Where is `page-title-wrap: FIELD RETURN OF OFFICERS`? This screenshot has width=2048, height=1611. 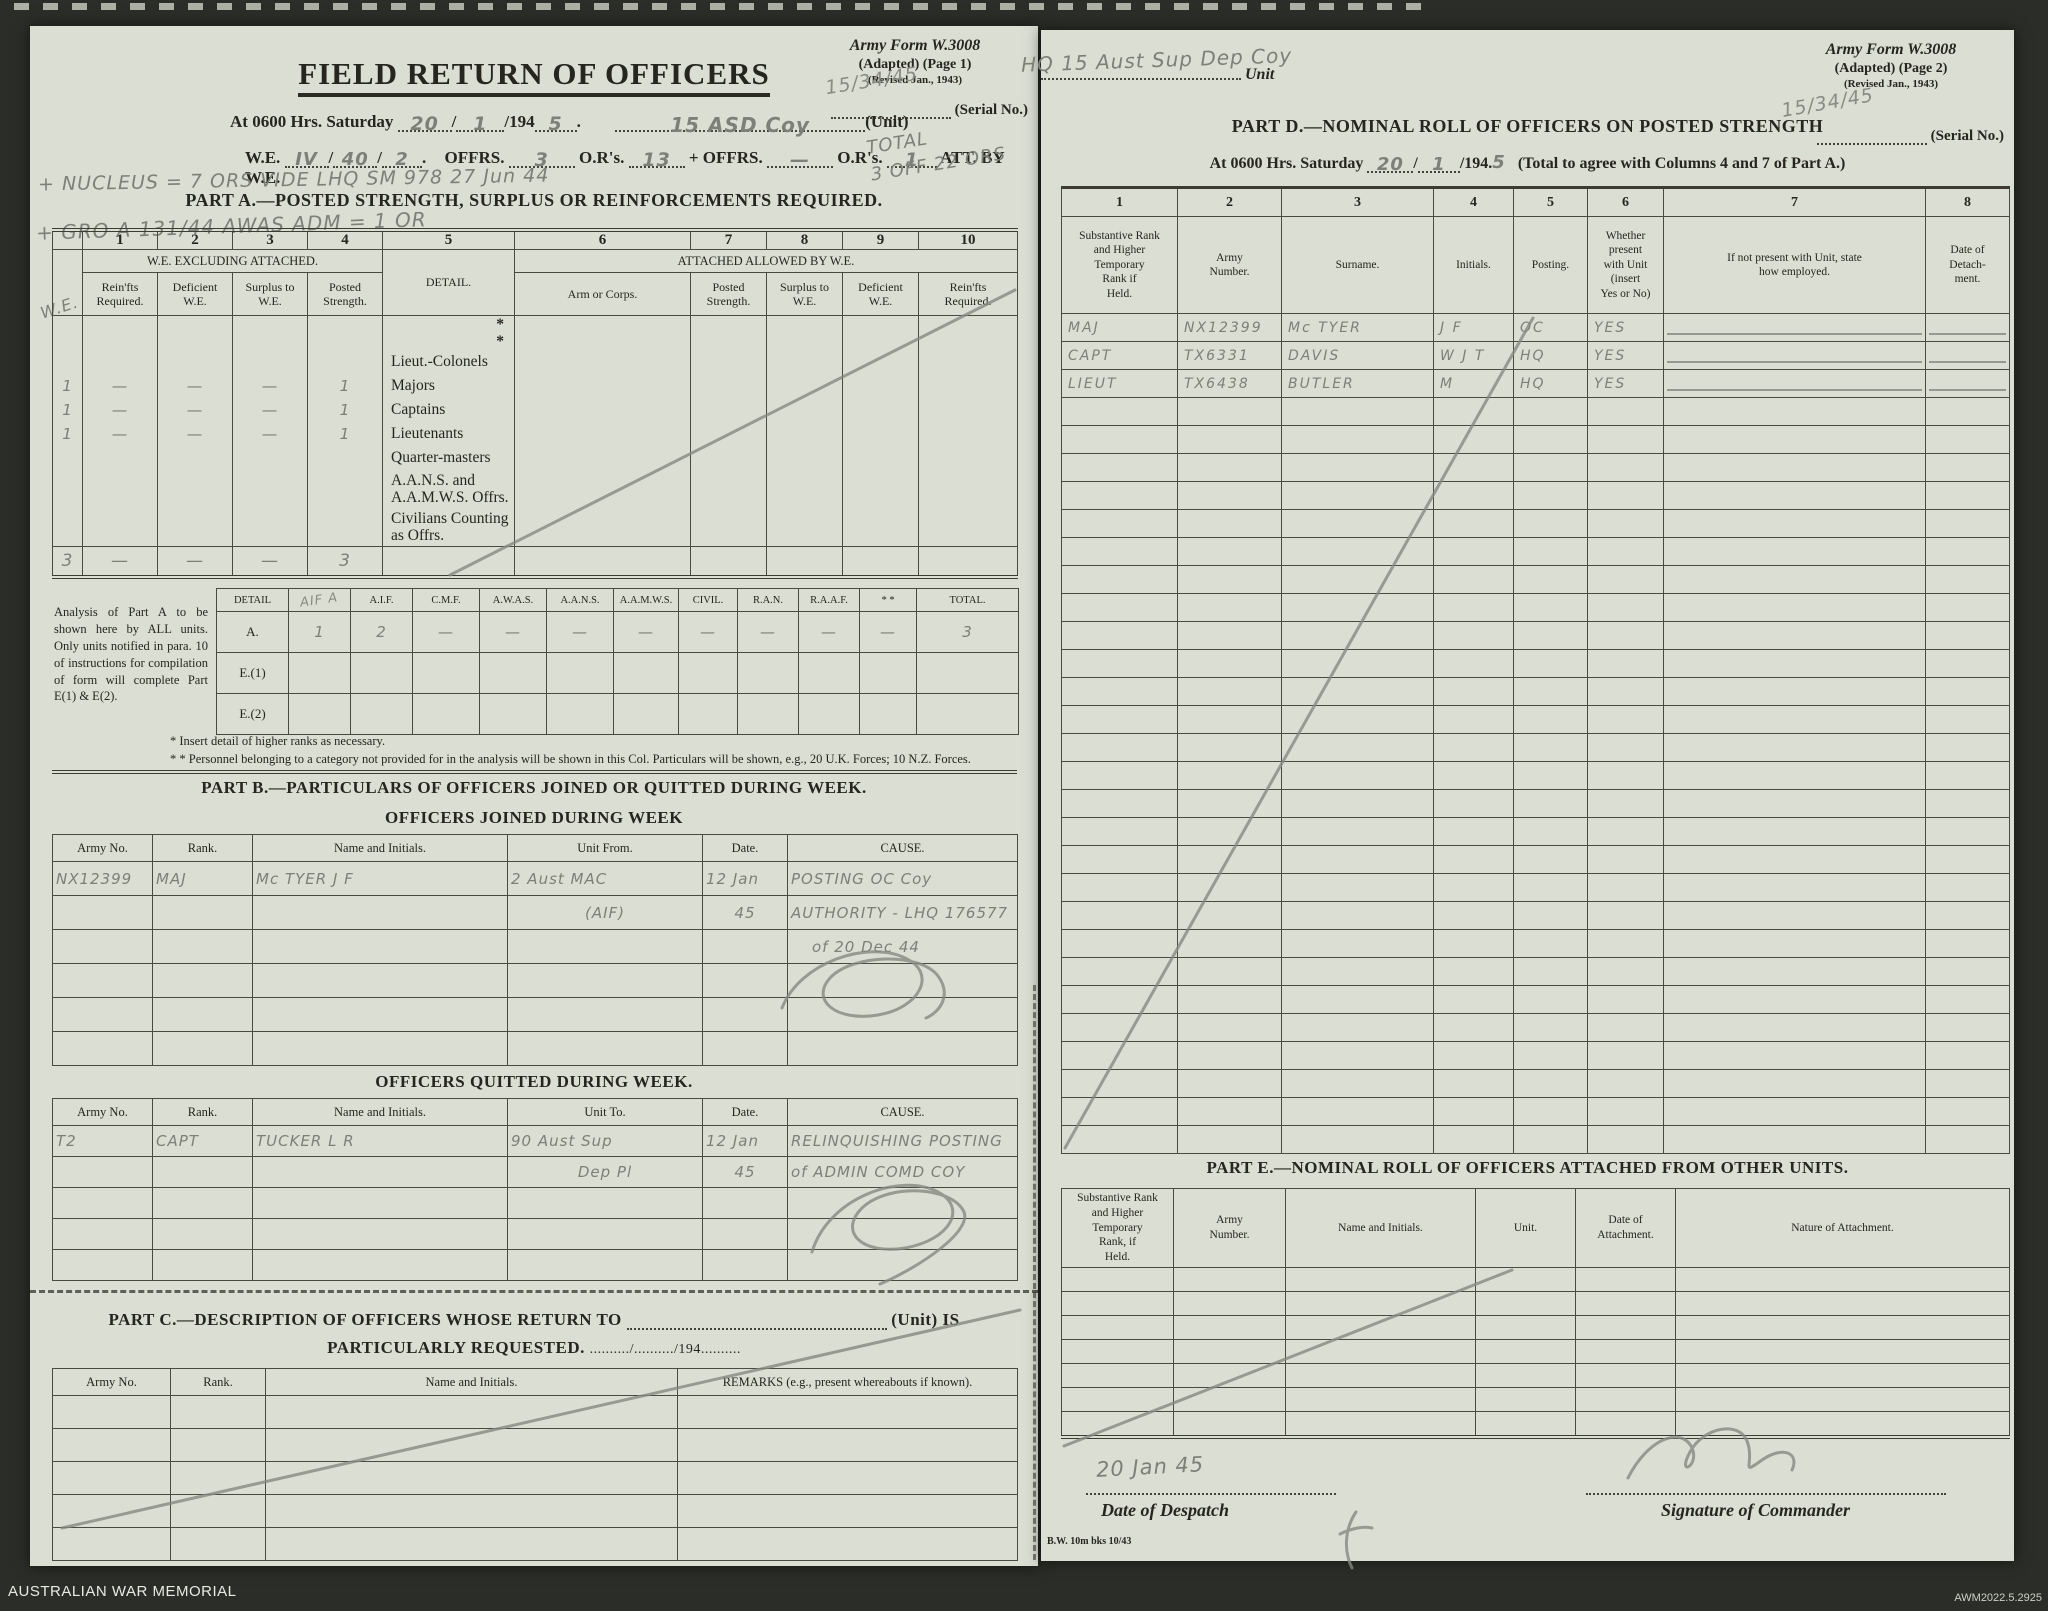 page-title-wrap: FIELD RETURN OF OFFICERS is located at coordinates (534, 61).